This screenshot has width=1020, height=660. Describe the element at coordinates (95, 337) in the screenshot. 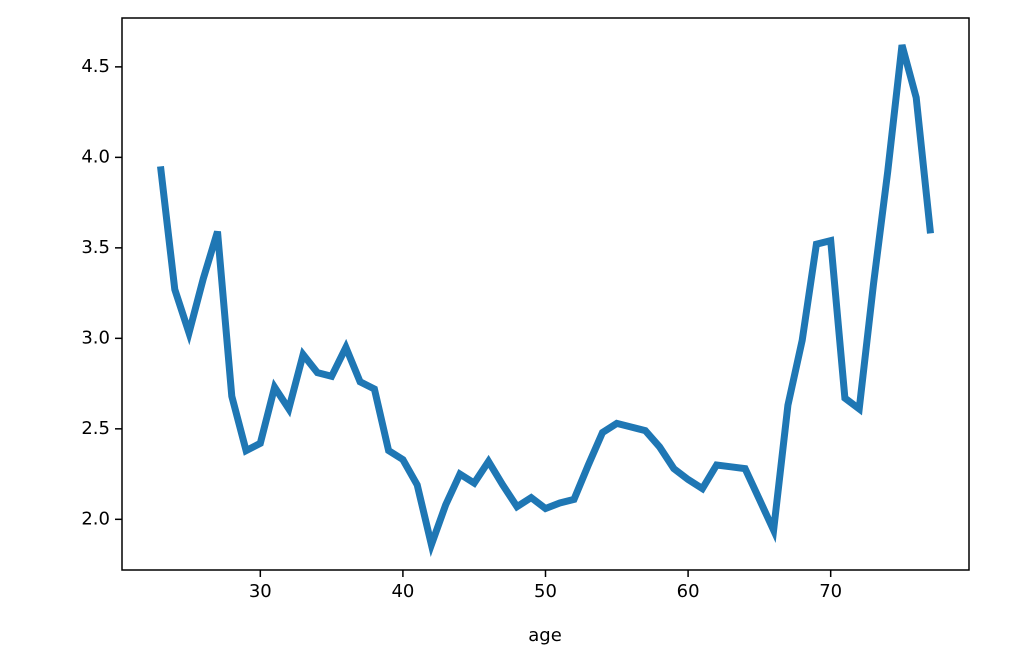

I see `y-tick-label: 3.0` at that location.